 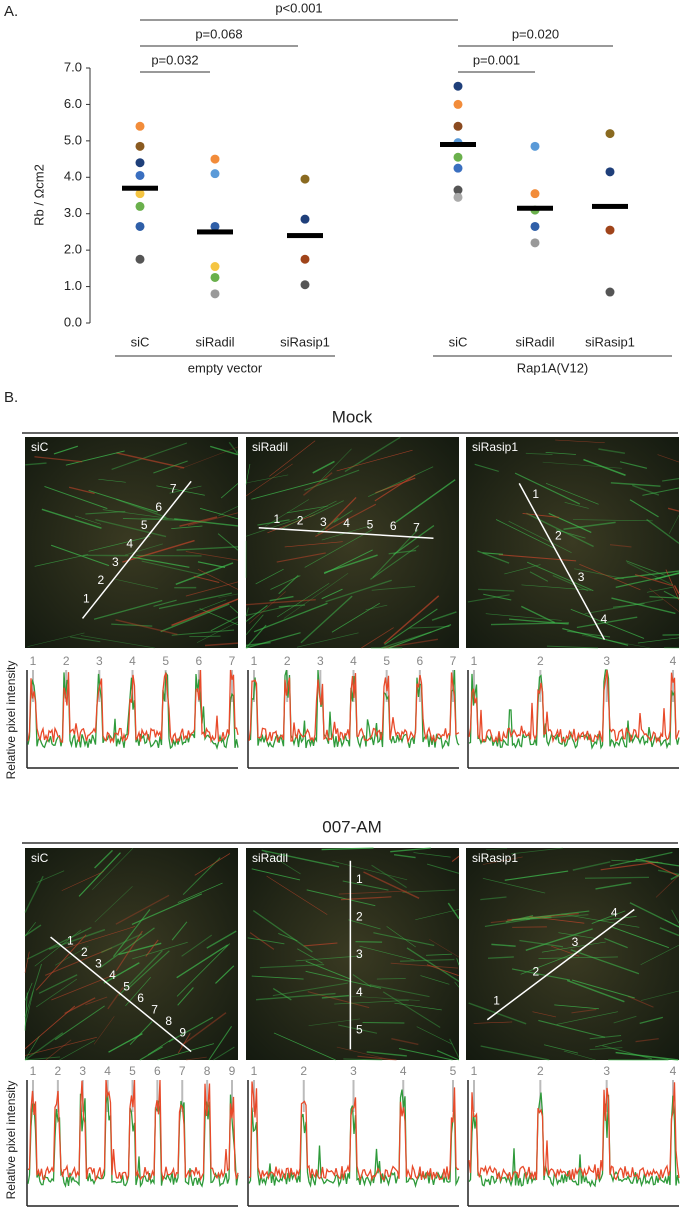 What do you see at coordinates (572, 542) in the screenshot?
I see `micrograph` at bounding box center [572, 542].